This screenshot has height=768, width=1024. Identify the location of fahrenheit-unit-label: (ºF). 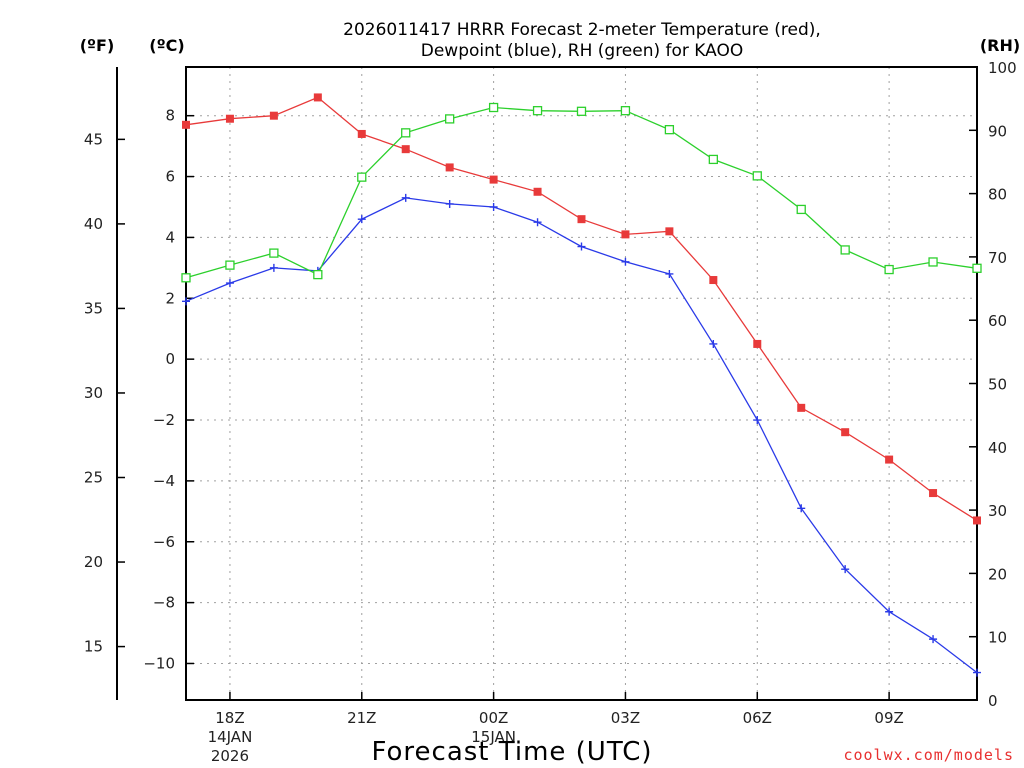
(97, 45).